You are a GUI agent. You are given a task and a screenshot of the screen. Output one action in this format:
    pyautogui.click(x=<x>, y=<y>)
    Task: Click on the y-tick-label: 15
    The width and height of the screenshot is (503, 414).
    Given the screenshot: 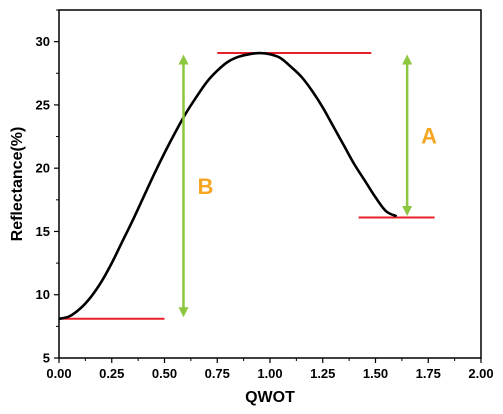 What is the action you would take?
    pyautogui.click(x=43, y=231)
    